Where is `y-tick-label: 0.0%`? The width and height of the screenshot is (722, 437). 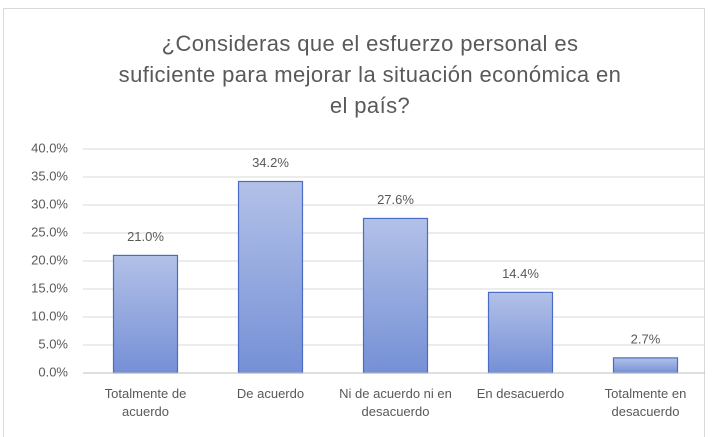
y-tick-label: 0.0% is located at coordinates (53, 371).